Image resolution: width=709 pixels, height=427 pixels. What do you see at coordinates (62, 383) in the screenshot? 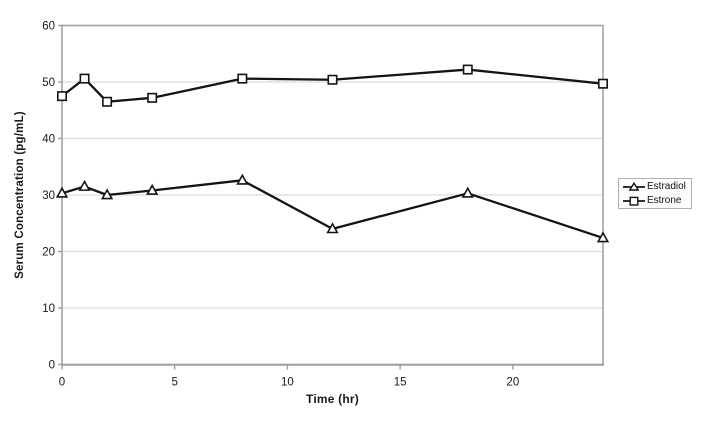
I see `x-tick-label: 0` at bounding box center [62, 383].